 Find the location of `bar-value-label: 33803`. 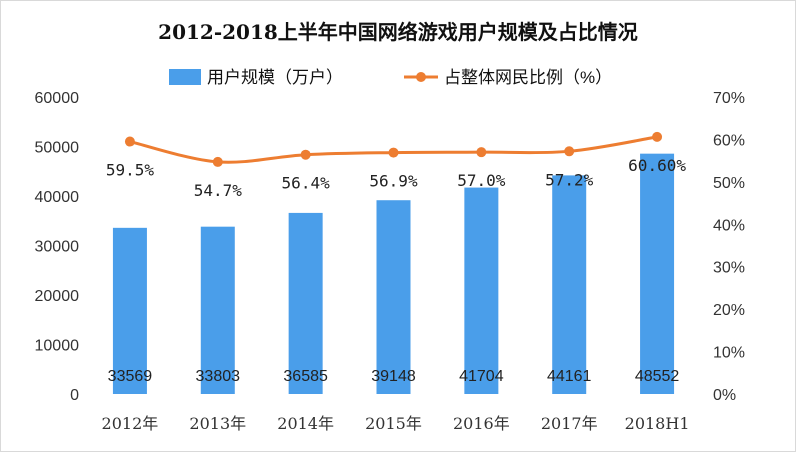

bar-value-label: 33803 is located at coordinates (218, 376).